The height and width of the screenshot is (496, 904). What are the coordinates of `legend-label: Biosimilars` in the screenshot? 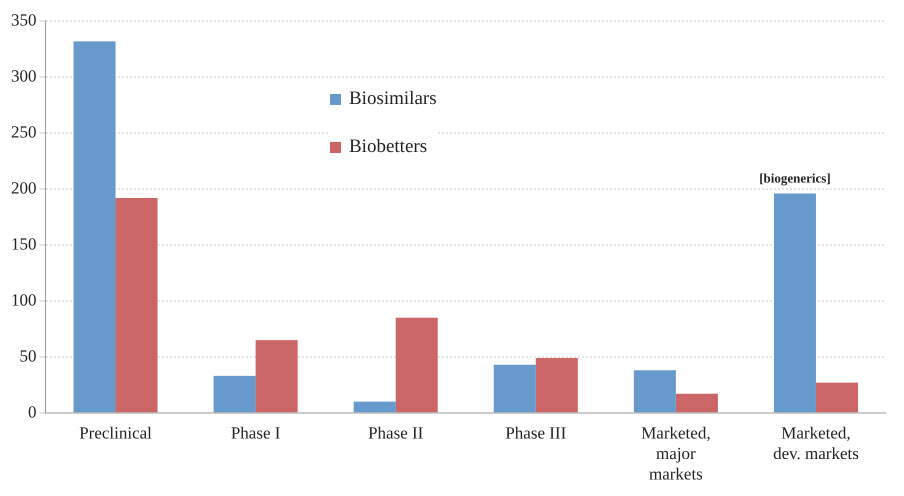 It's located at (393, 99).